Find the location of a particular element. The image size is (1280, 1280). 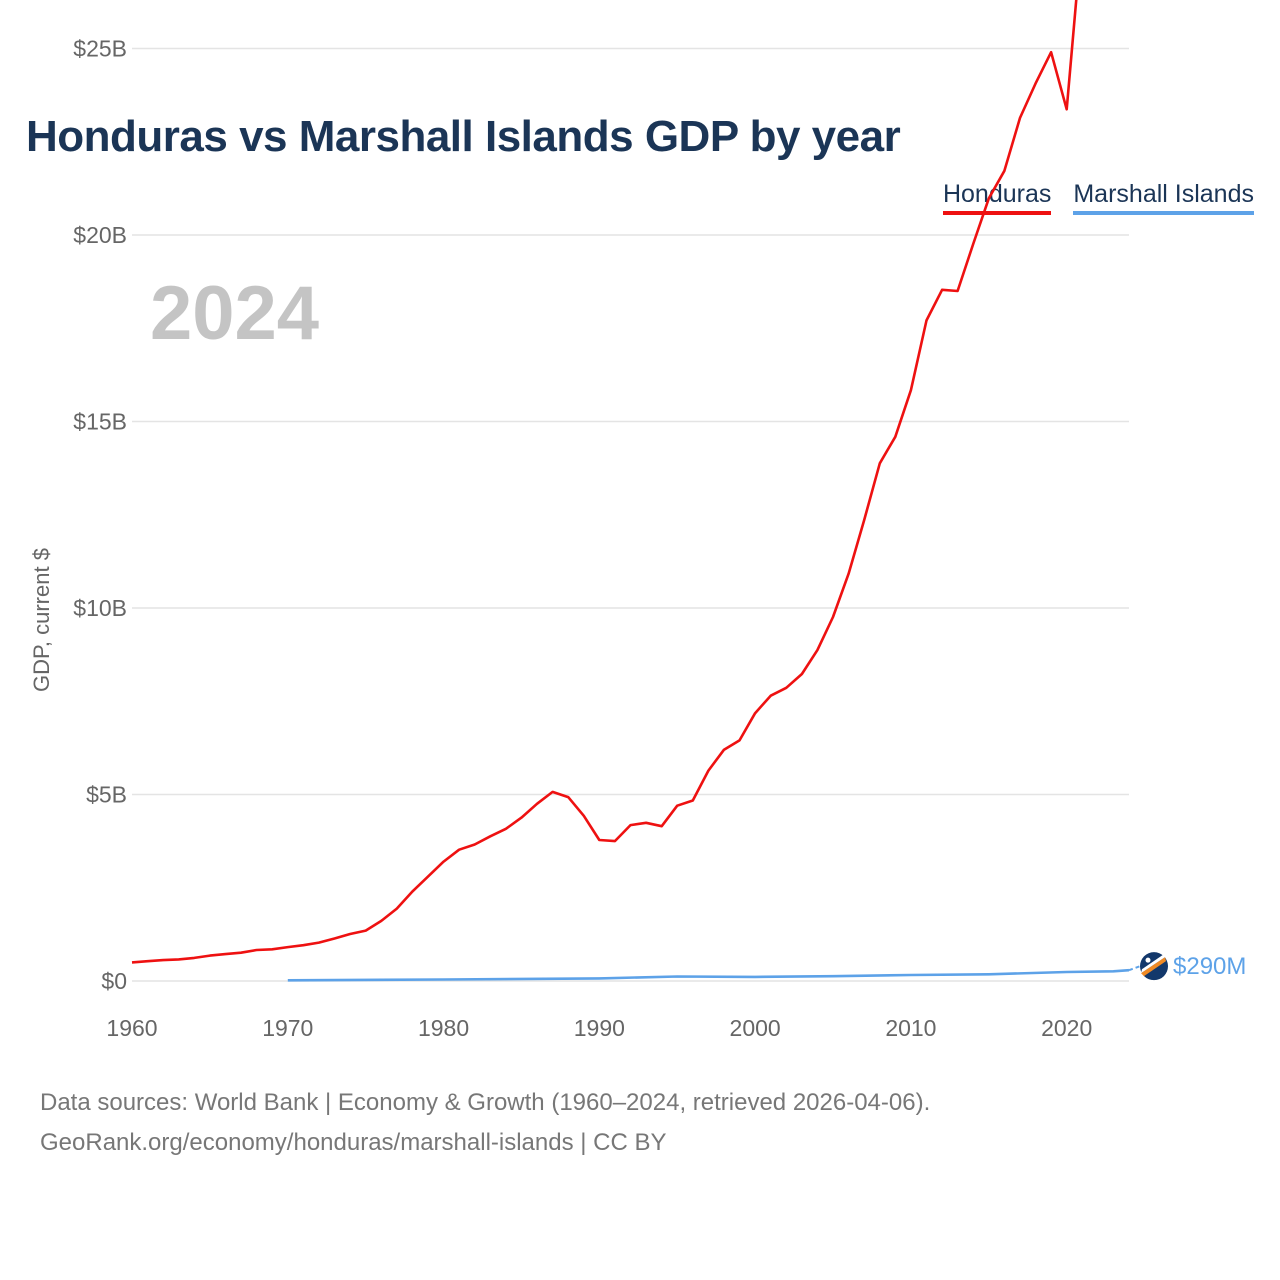

x-axis-ticks: 1960 1970 1980 1990 2000 2010 2020 is located at coordinates (599, 1028).